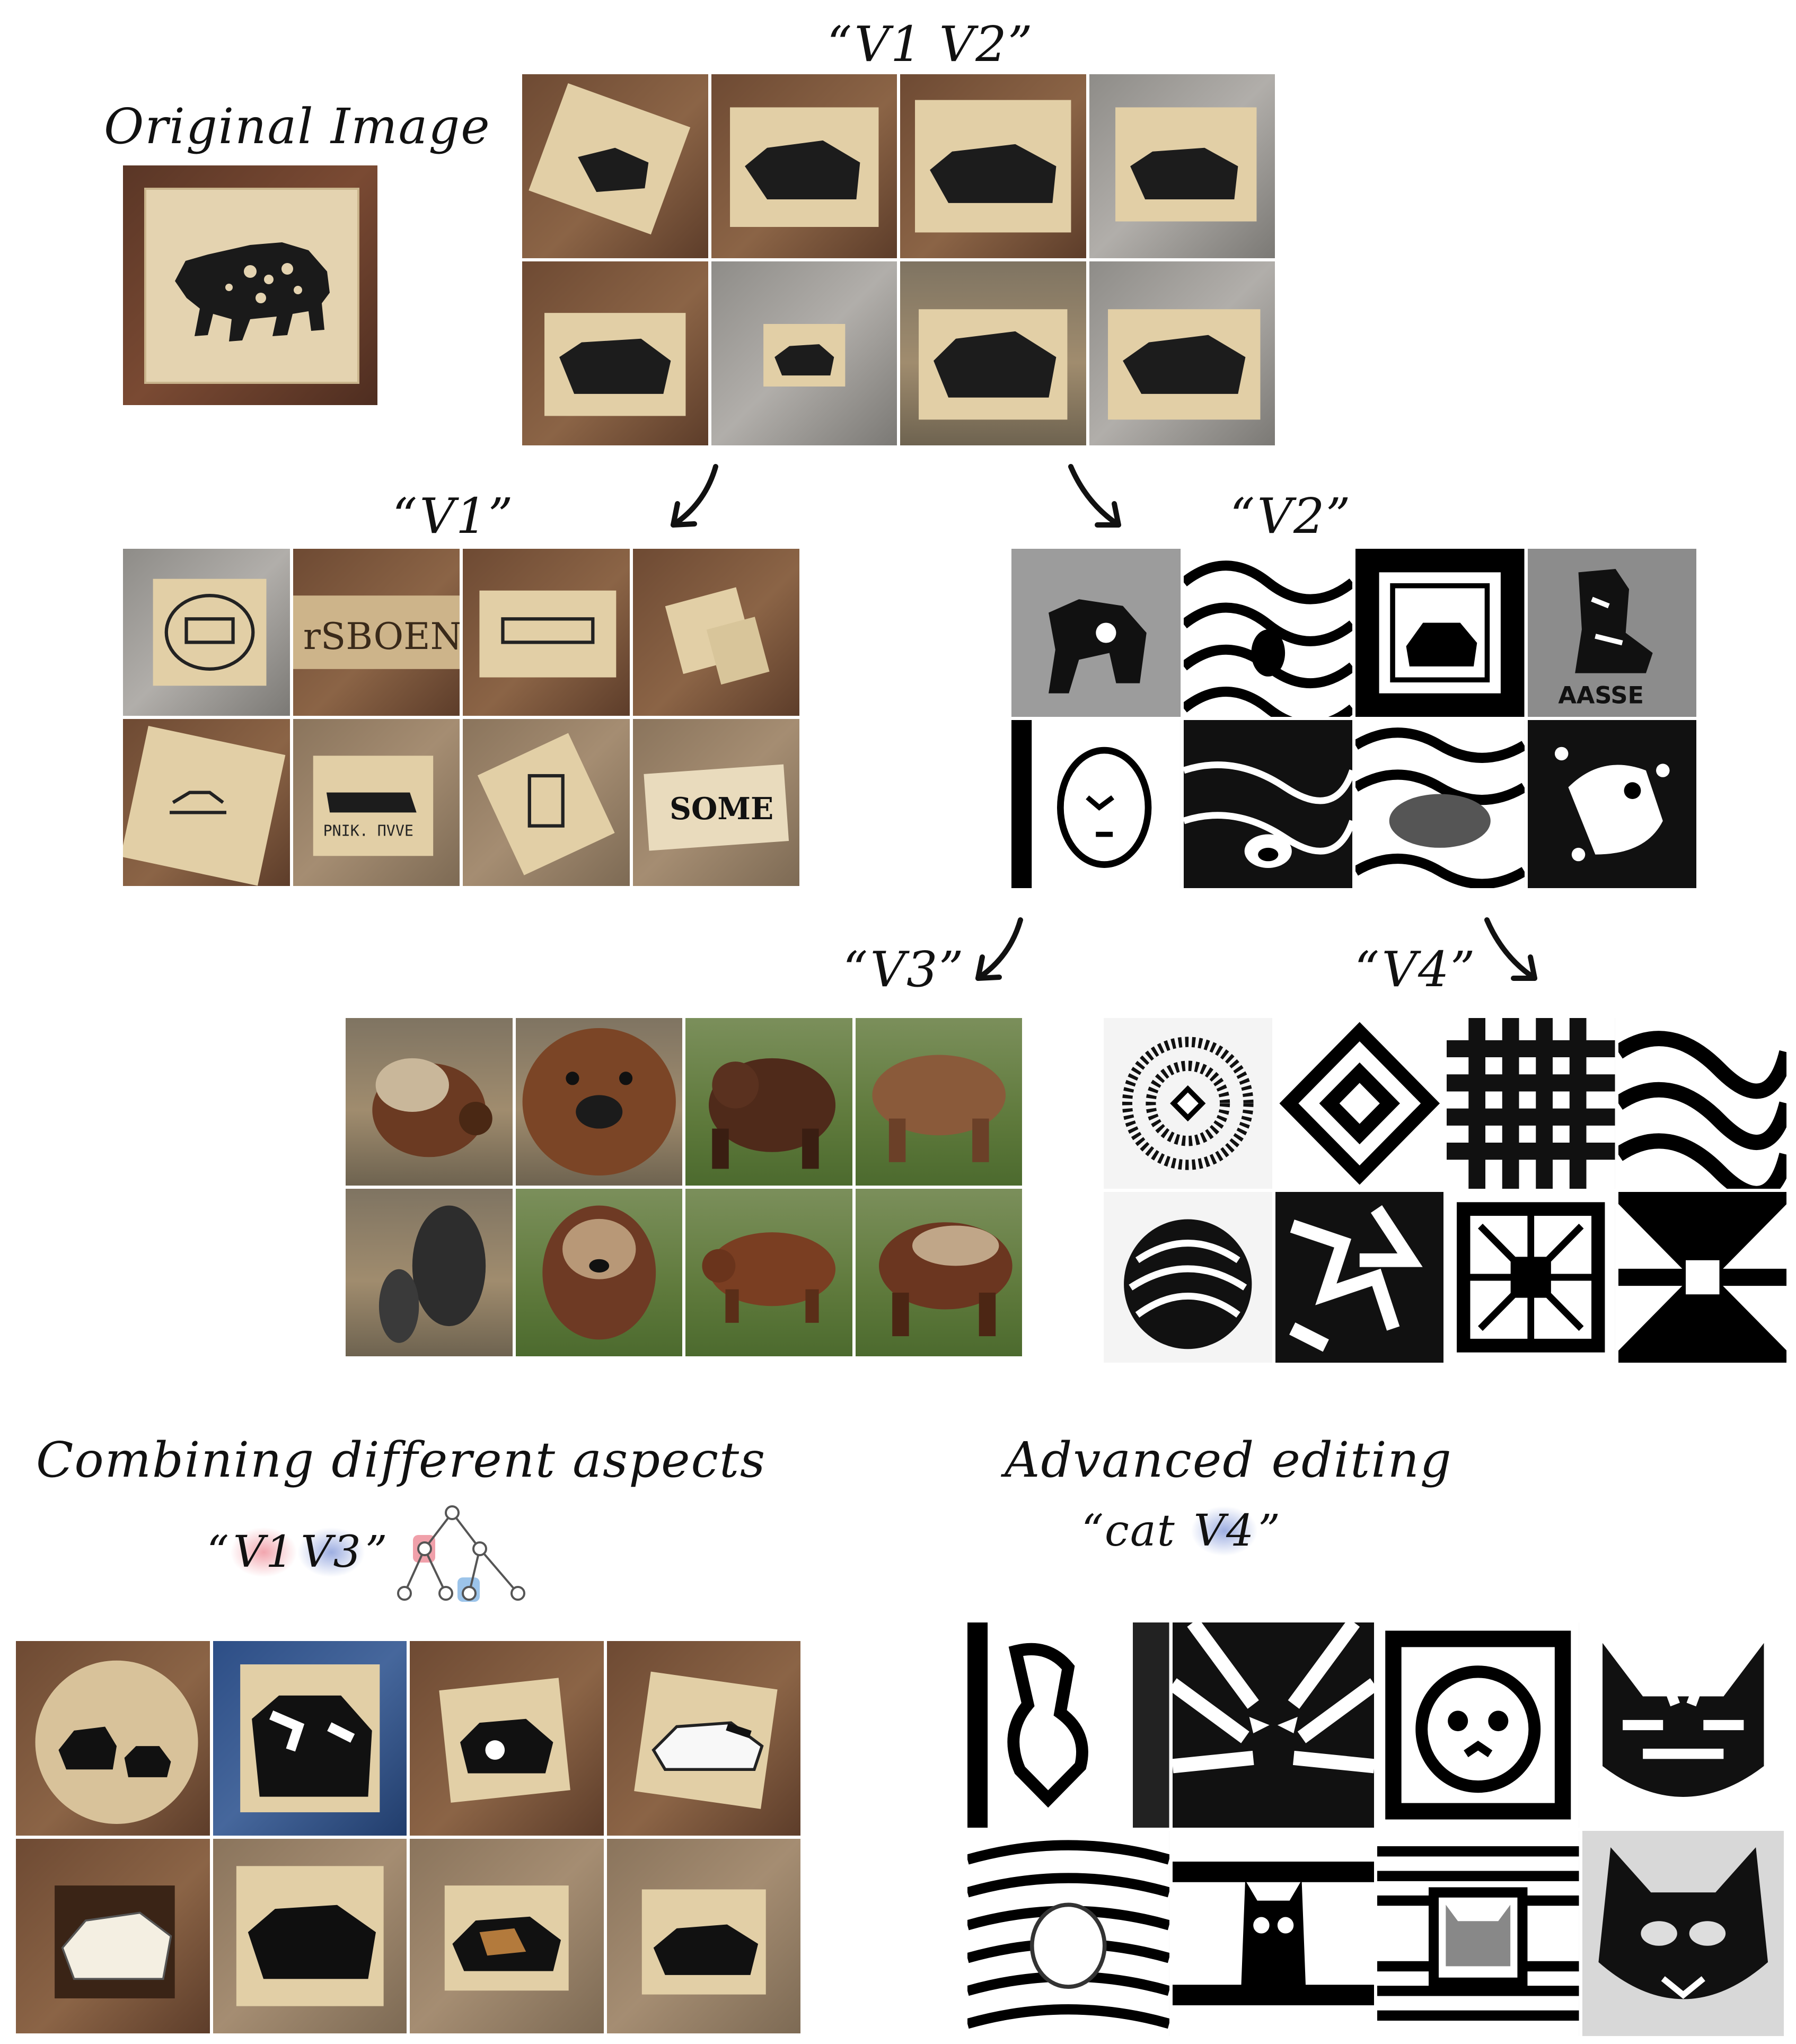  What do you see at coordinates (264, 1552) in the screenshot?
I see `token-v1: V1` at bounding box center [264, 1552].